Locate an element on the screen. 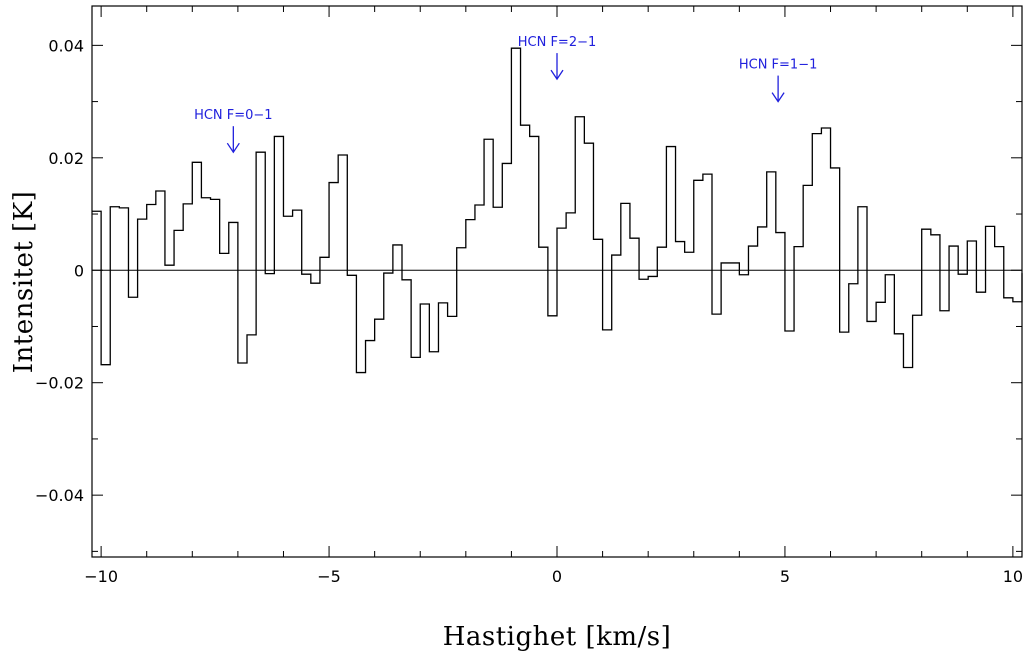 Image resolution: width=1028 pixels, height=657 pixels. x-tick-label: −10 is located at coordinates (101, 576).